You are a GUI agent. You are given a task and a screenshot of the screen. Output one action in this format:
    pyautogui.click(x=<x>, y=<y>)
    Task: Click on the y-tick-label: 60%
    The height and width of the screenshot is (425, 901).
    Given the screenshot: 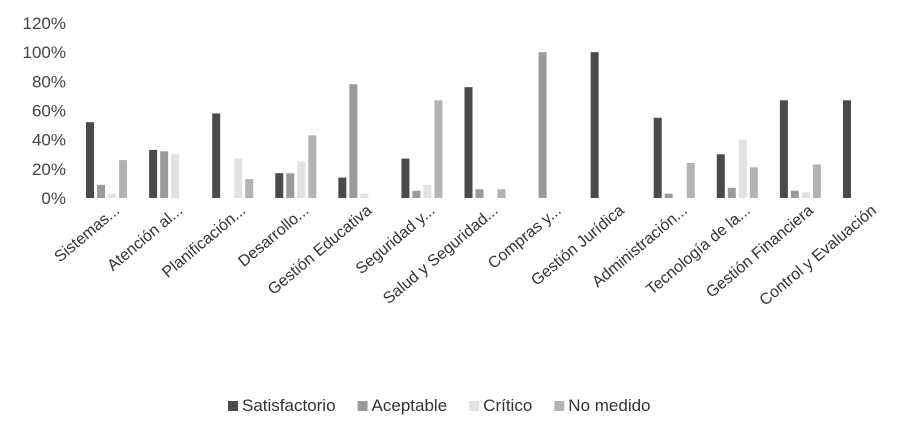 What is the action you would take?
    pyautogui.click(x=49, y=111)
    